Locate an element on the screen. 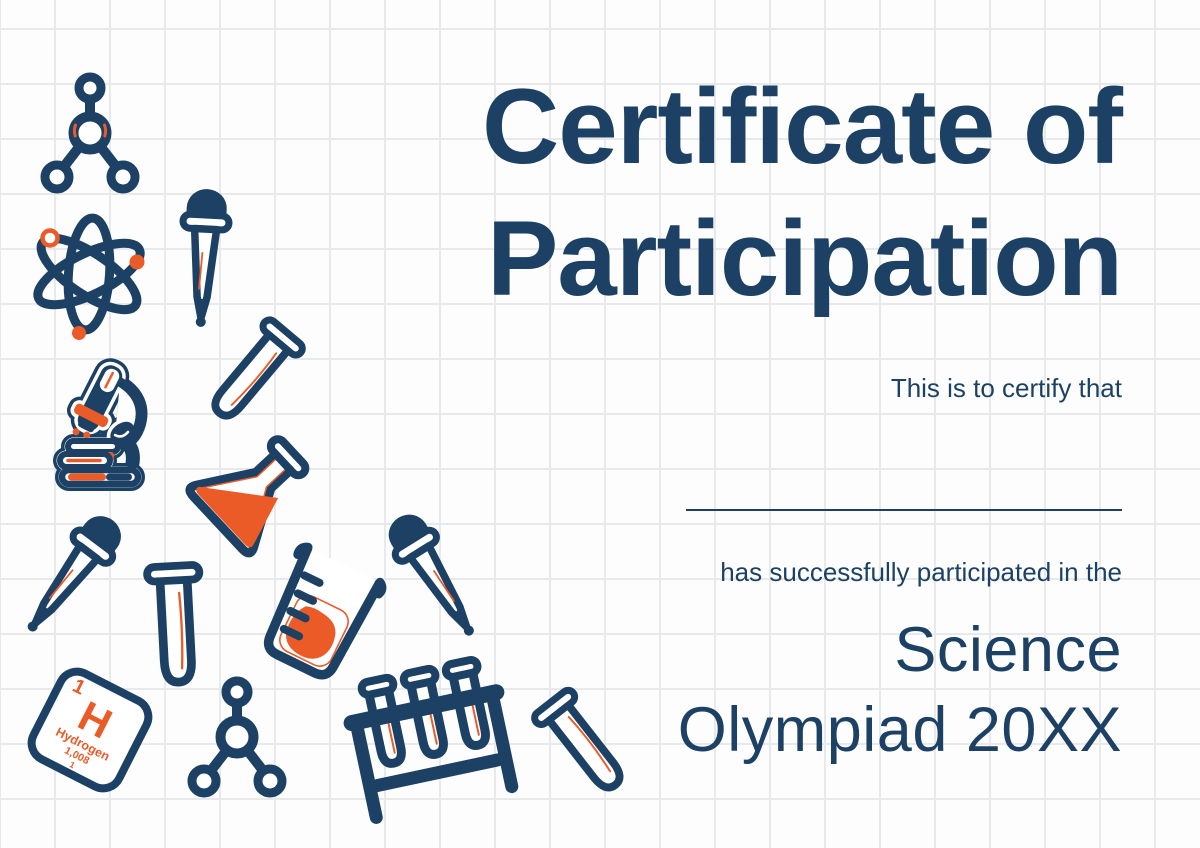 This screenshot has height=848, width=1200. hydrogen-element-icon: 1 H Hydrogen 1,008 1 is located at coordinates (90, 730).